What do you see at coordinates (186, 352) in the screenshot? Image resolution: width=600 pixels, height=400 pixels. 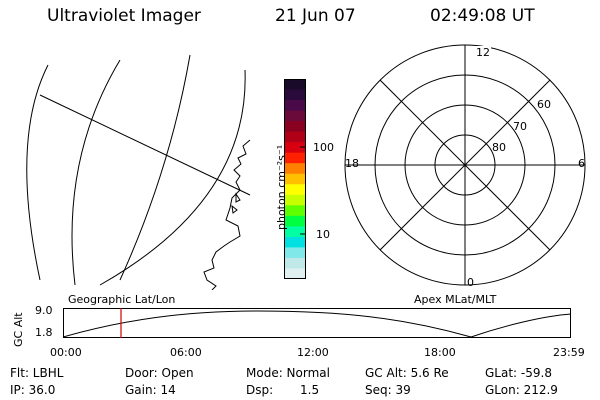 I see `timeline-x-tick-0600: 06:00` at bounding box center [186, 352].